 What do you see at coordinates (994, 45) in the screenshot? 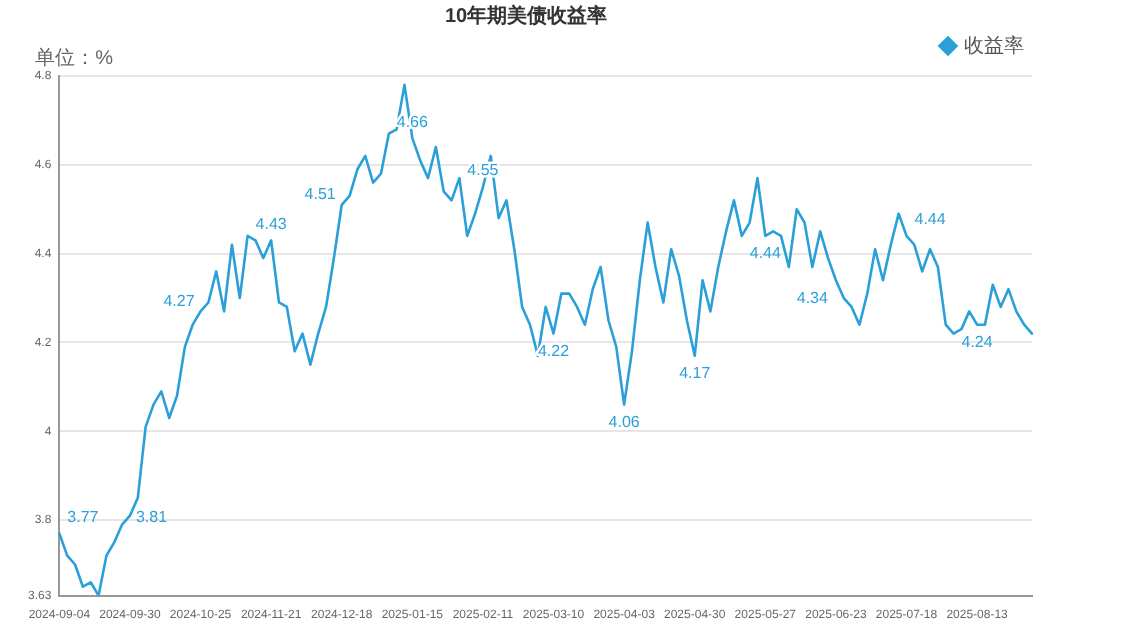
I see `legend-label: 收益率` at bounding box center [994, 45].